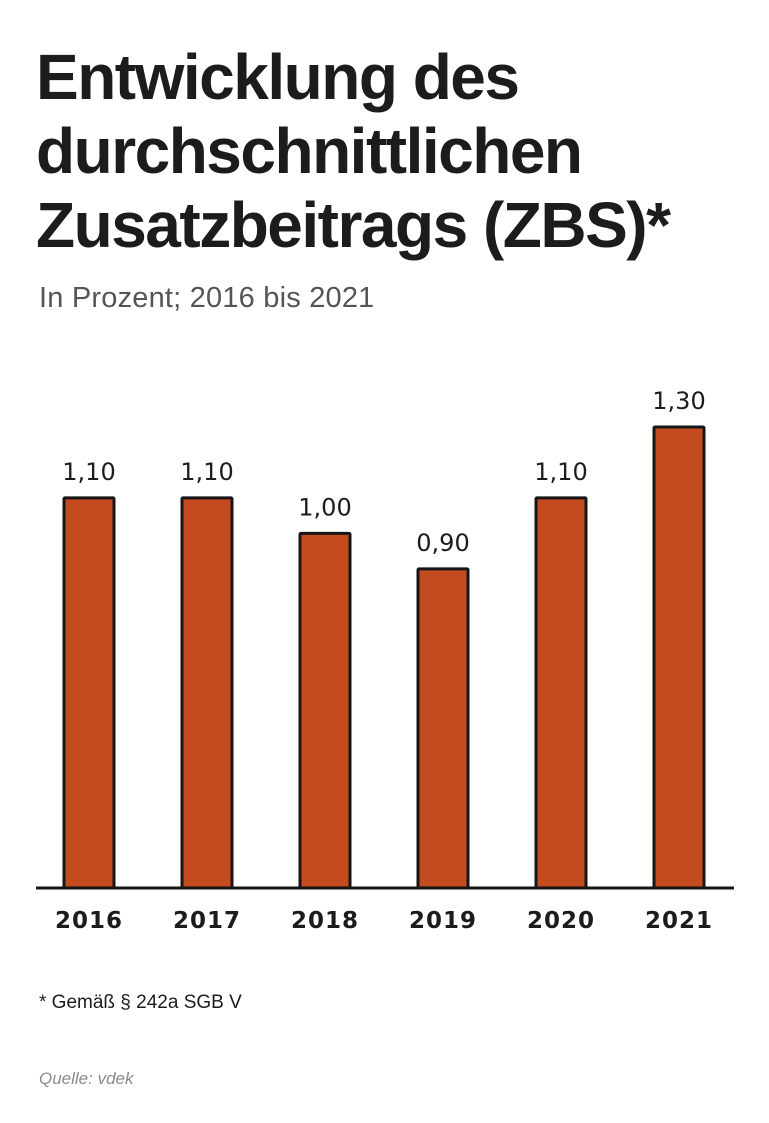  What do you see at coordinates (206, 472) in the screenshot?
I see `value-label-2017: 1,10` at bounding box center [206, 472].